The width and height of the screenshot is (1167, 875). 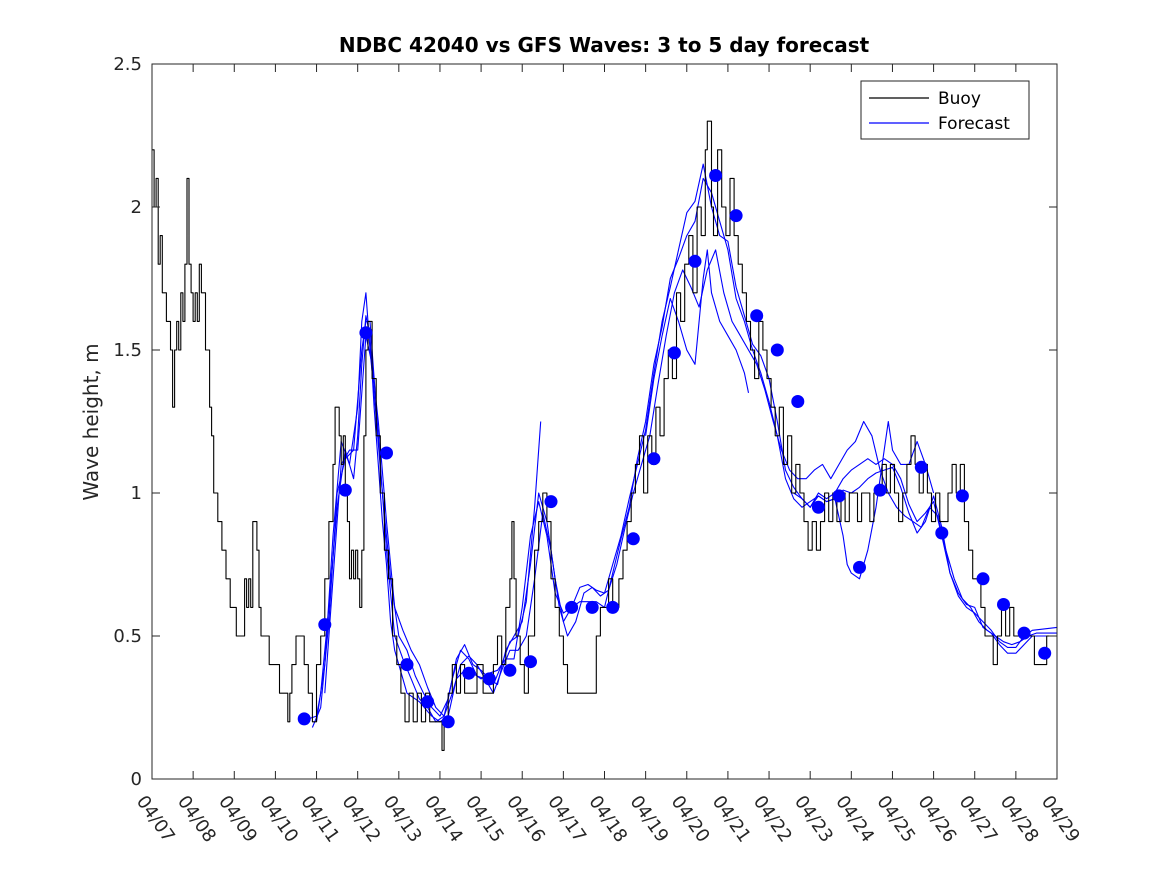 What do you see at coordinates (959, 99) in the screenshot?
I see `legend-buoy-label: Buoy` at bounding box center [959, 99].